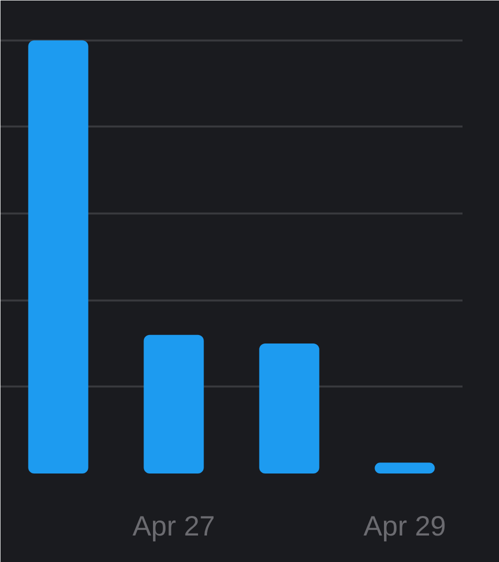 Image resolution: width=499 pixels, height=562 pixels. What do you see at coordinates (405, 526) in the screenshot?
I see `x-tick-label: Apr 29` at bounding box center [405, 526].